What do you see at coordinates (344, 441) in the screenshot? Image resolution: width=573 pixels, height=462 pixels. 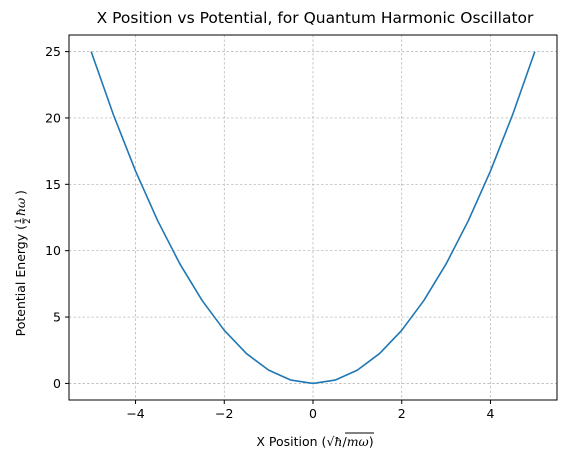 I see `x-axis-label-slash: /` at bounding box center [344, 441].